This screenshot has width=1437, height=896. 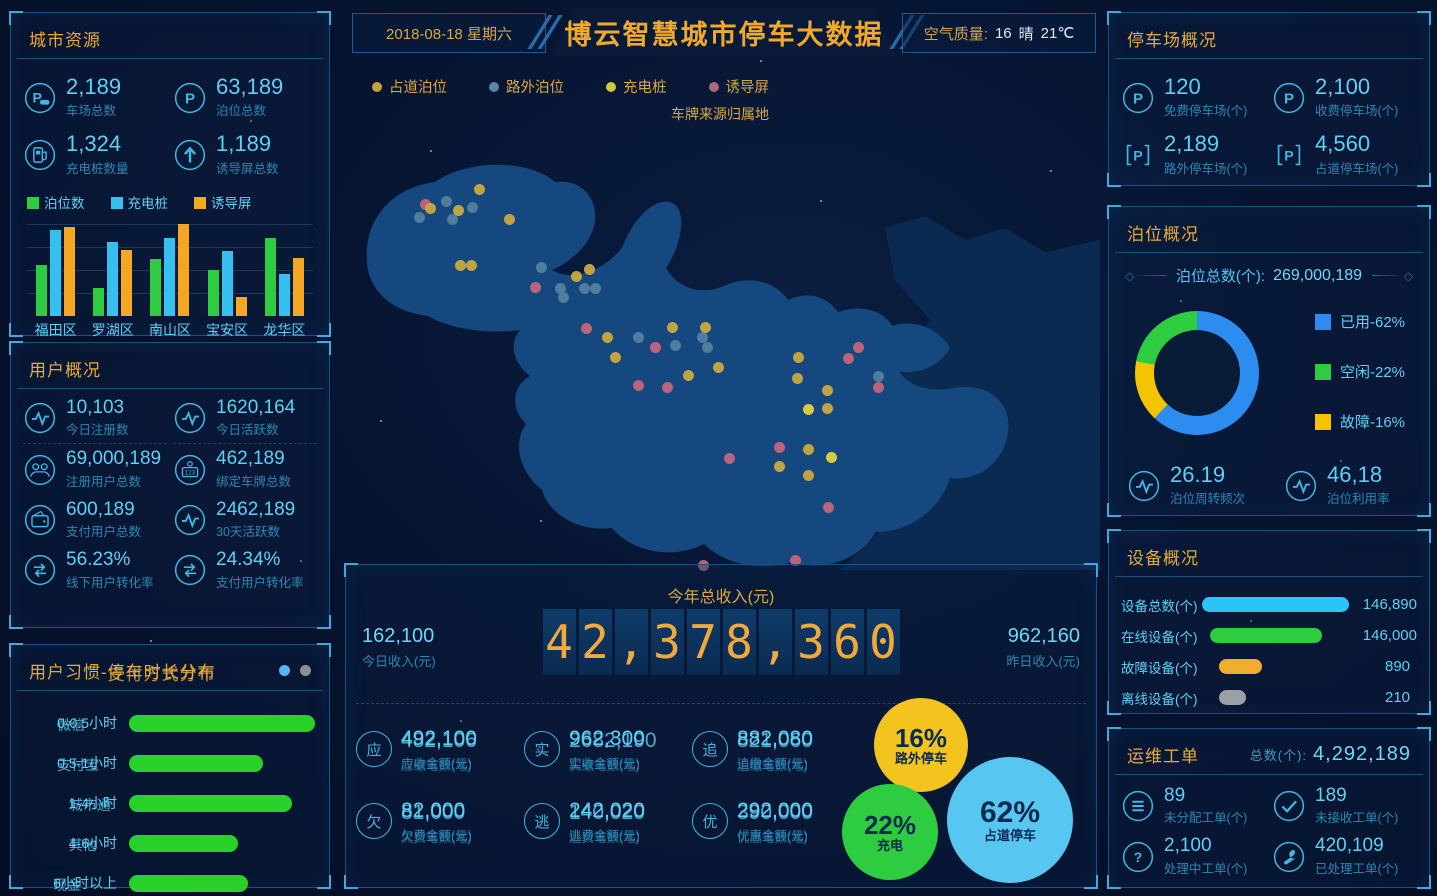 I want to click on stat-value: 24.34%, so click(x=248, y=560).